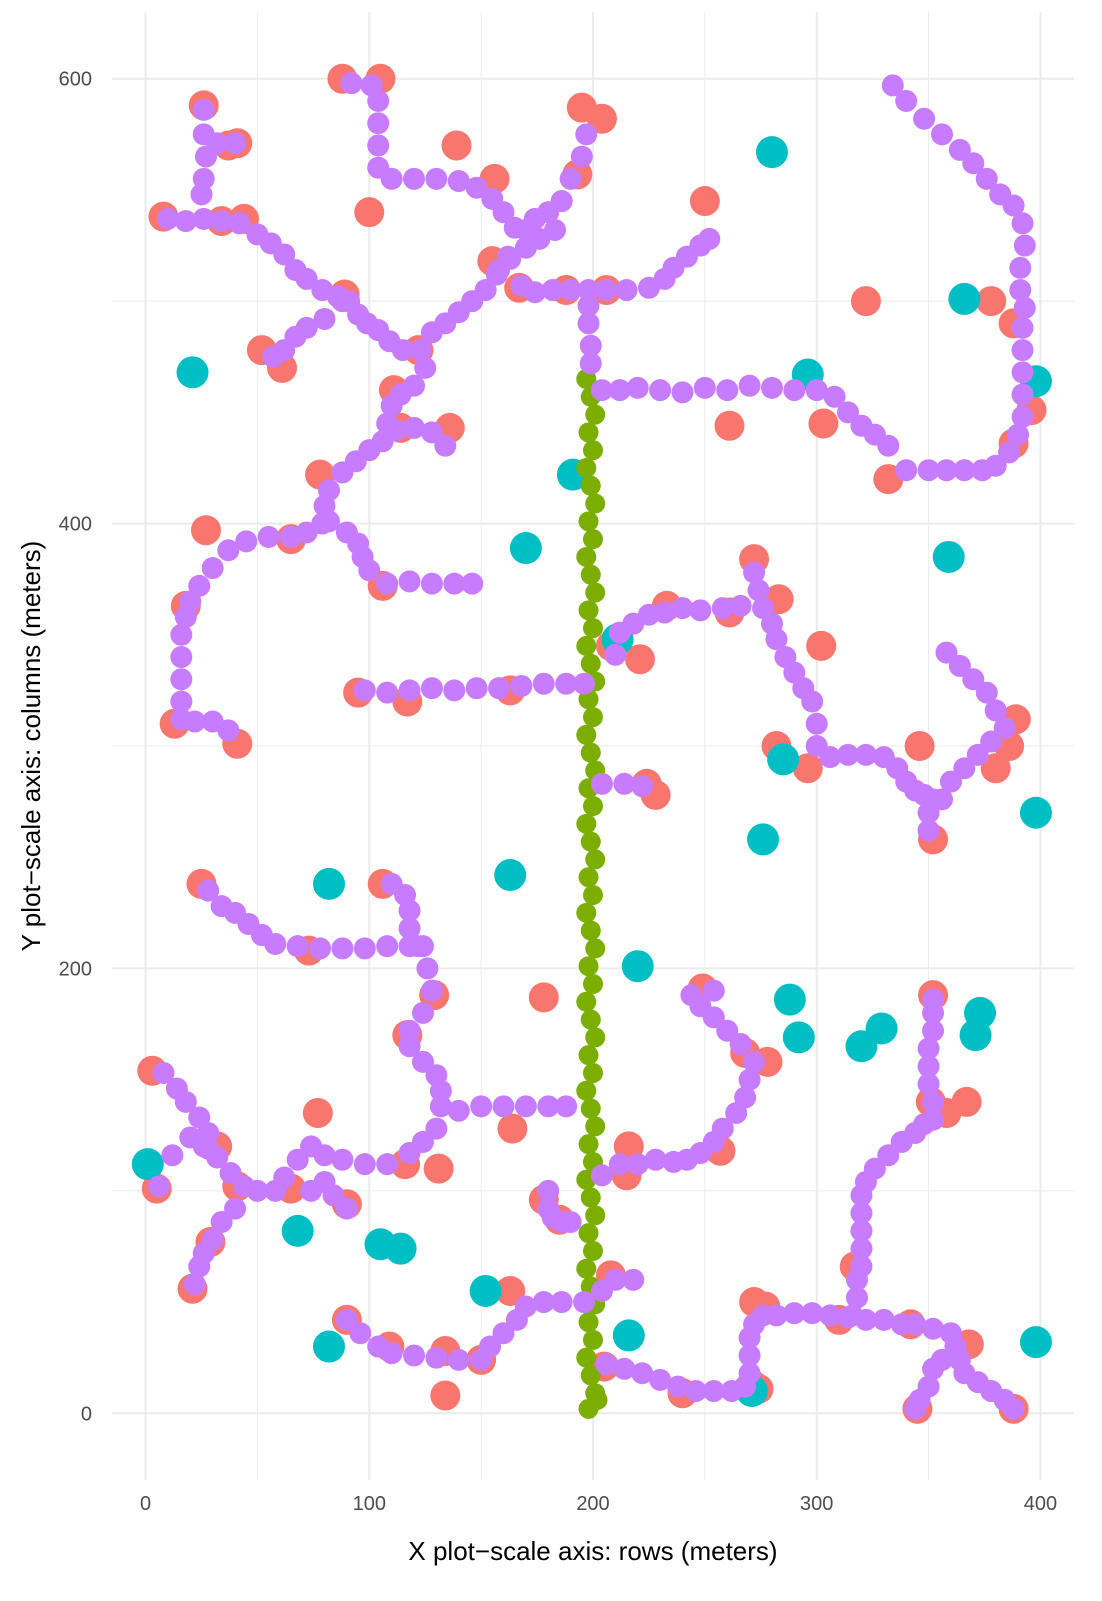 Image resolution: width=1102 pixels, height=1601 pixels. Describe the element at coordinates (1040, 1504) in the screenshot. I see `x-tick-label: 400` at that location.